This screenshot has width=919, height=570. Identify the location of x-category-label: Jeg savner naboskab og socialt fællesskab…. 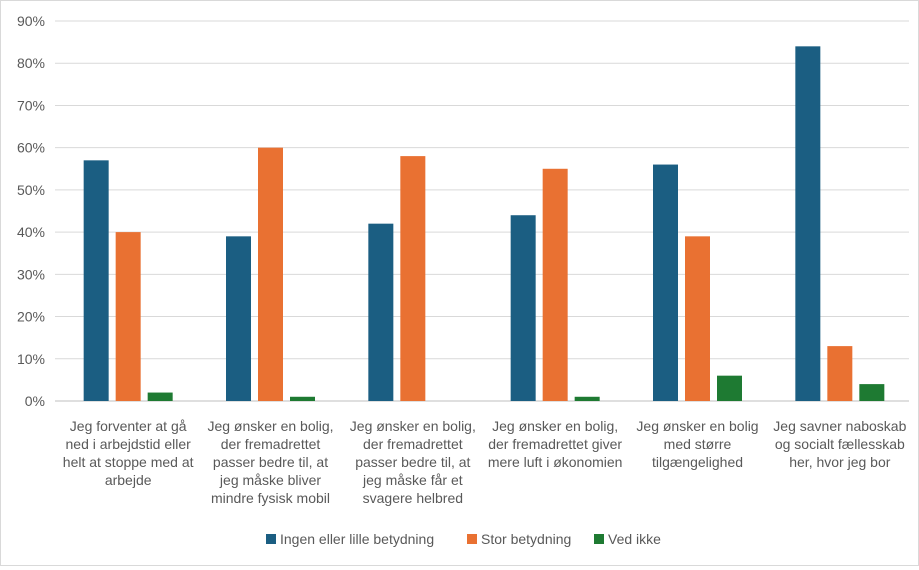
(839, 444).